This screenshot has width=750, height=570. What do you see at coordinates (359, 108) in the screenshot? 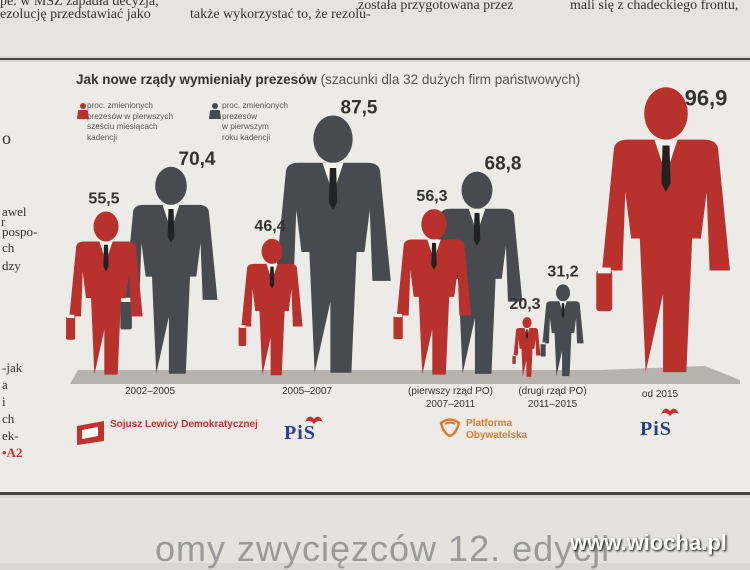
I see `gray-value-label: 87,5` at bounding box center [359, 108].